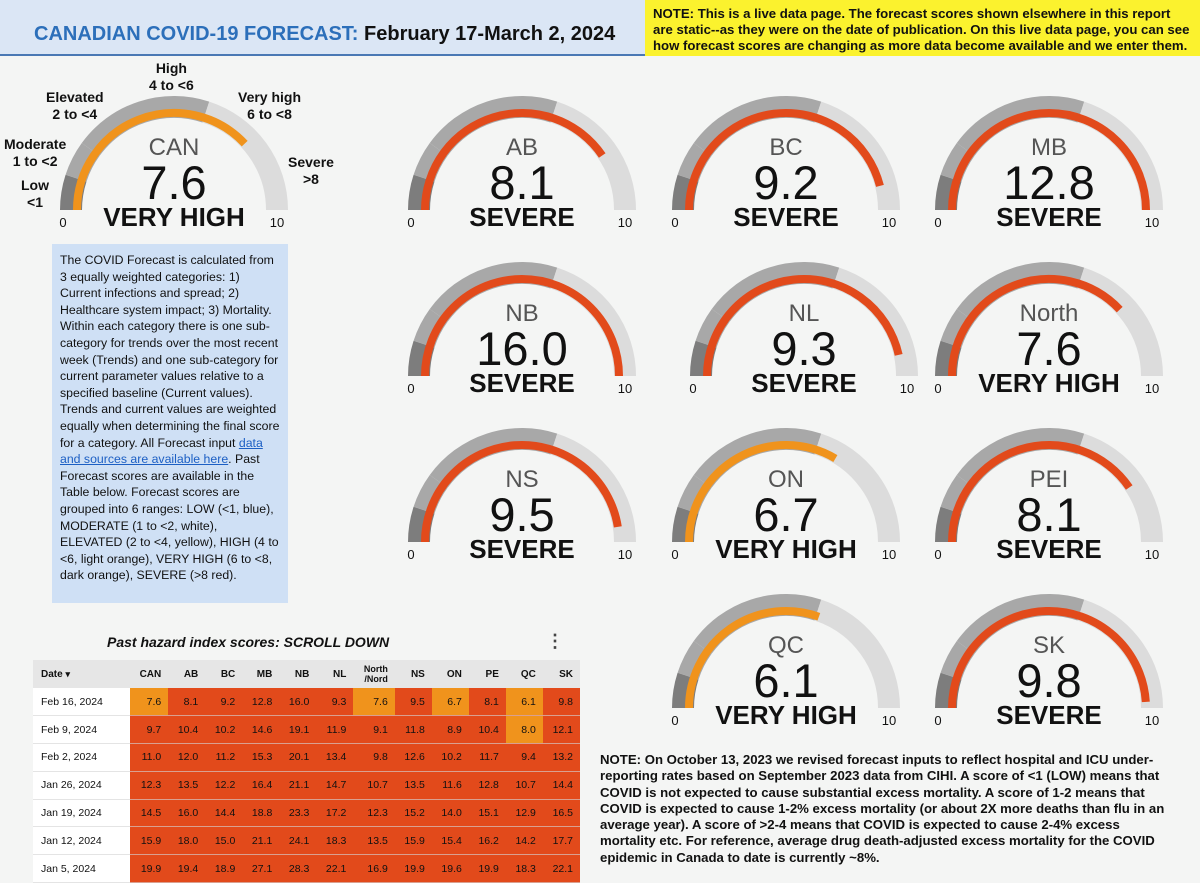  I want to click on table-cell: 11.0, so click(149, 757).